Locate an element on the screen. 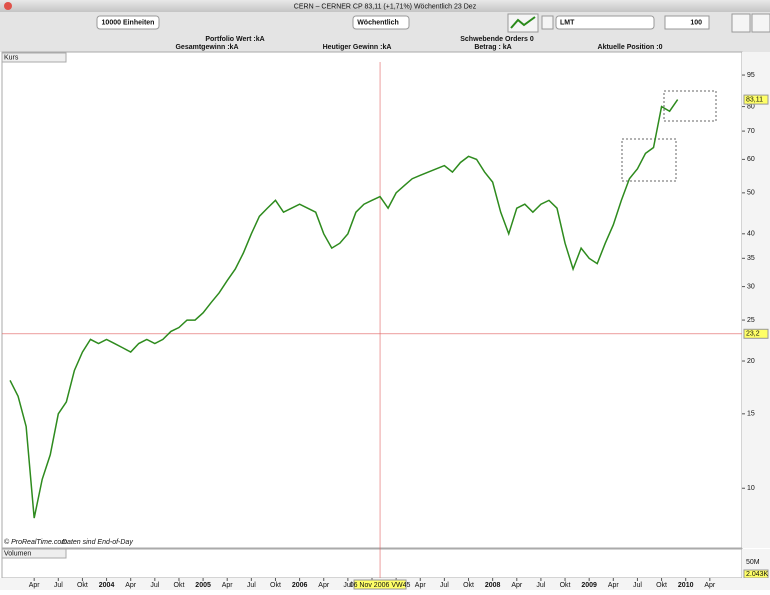 This screenshot has width=770, height=595. volume-scale: 50M is located at coordinates (753, 562).